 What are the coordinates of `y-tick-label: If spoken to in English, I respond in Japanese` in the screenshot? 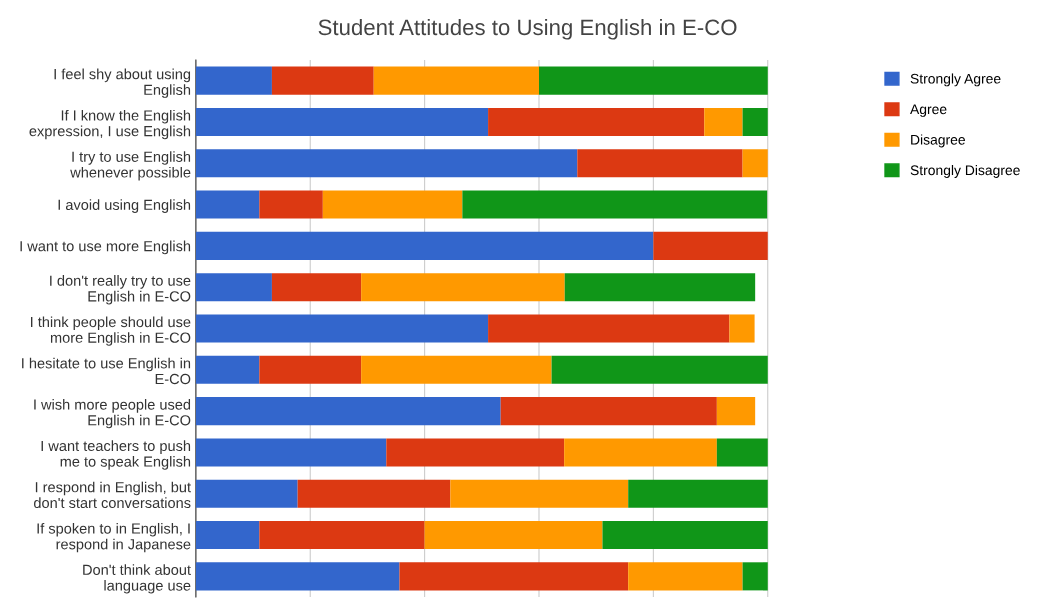 It's located at (114, 537).